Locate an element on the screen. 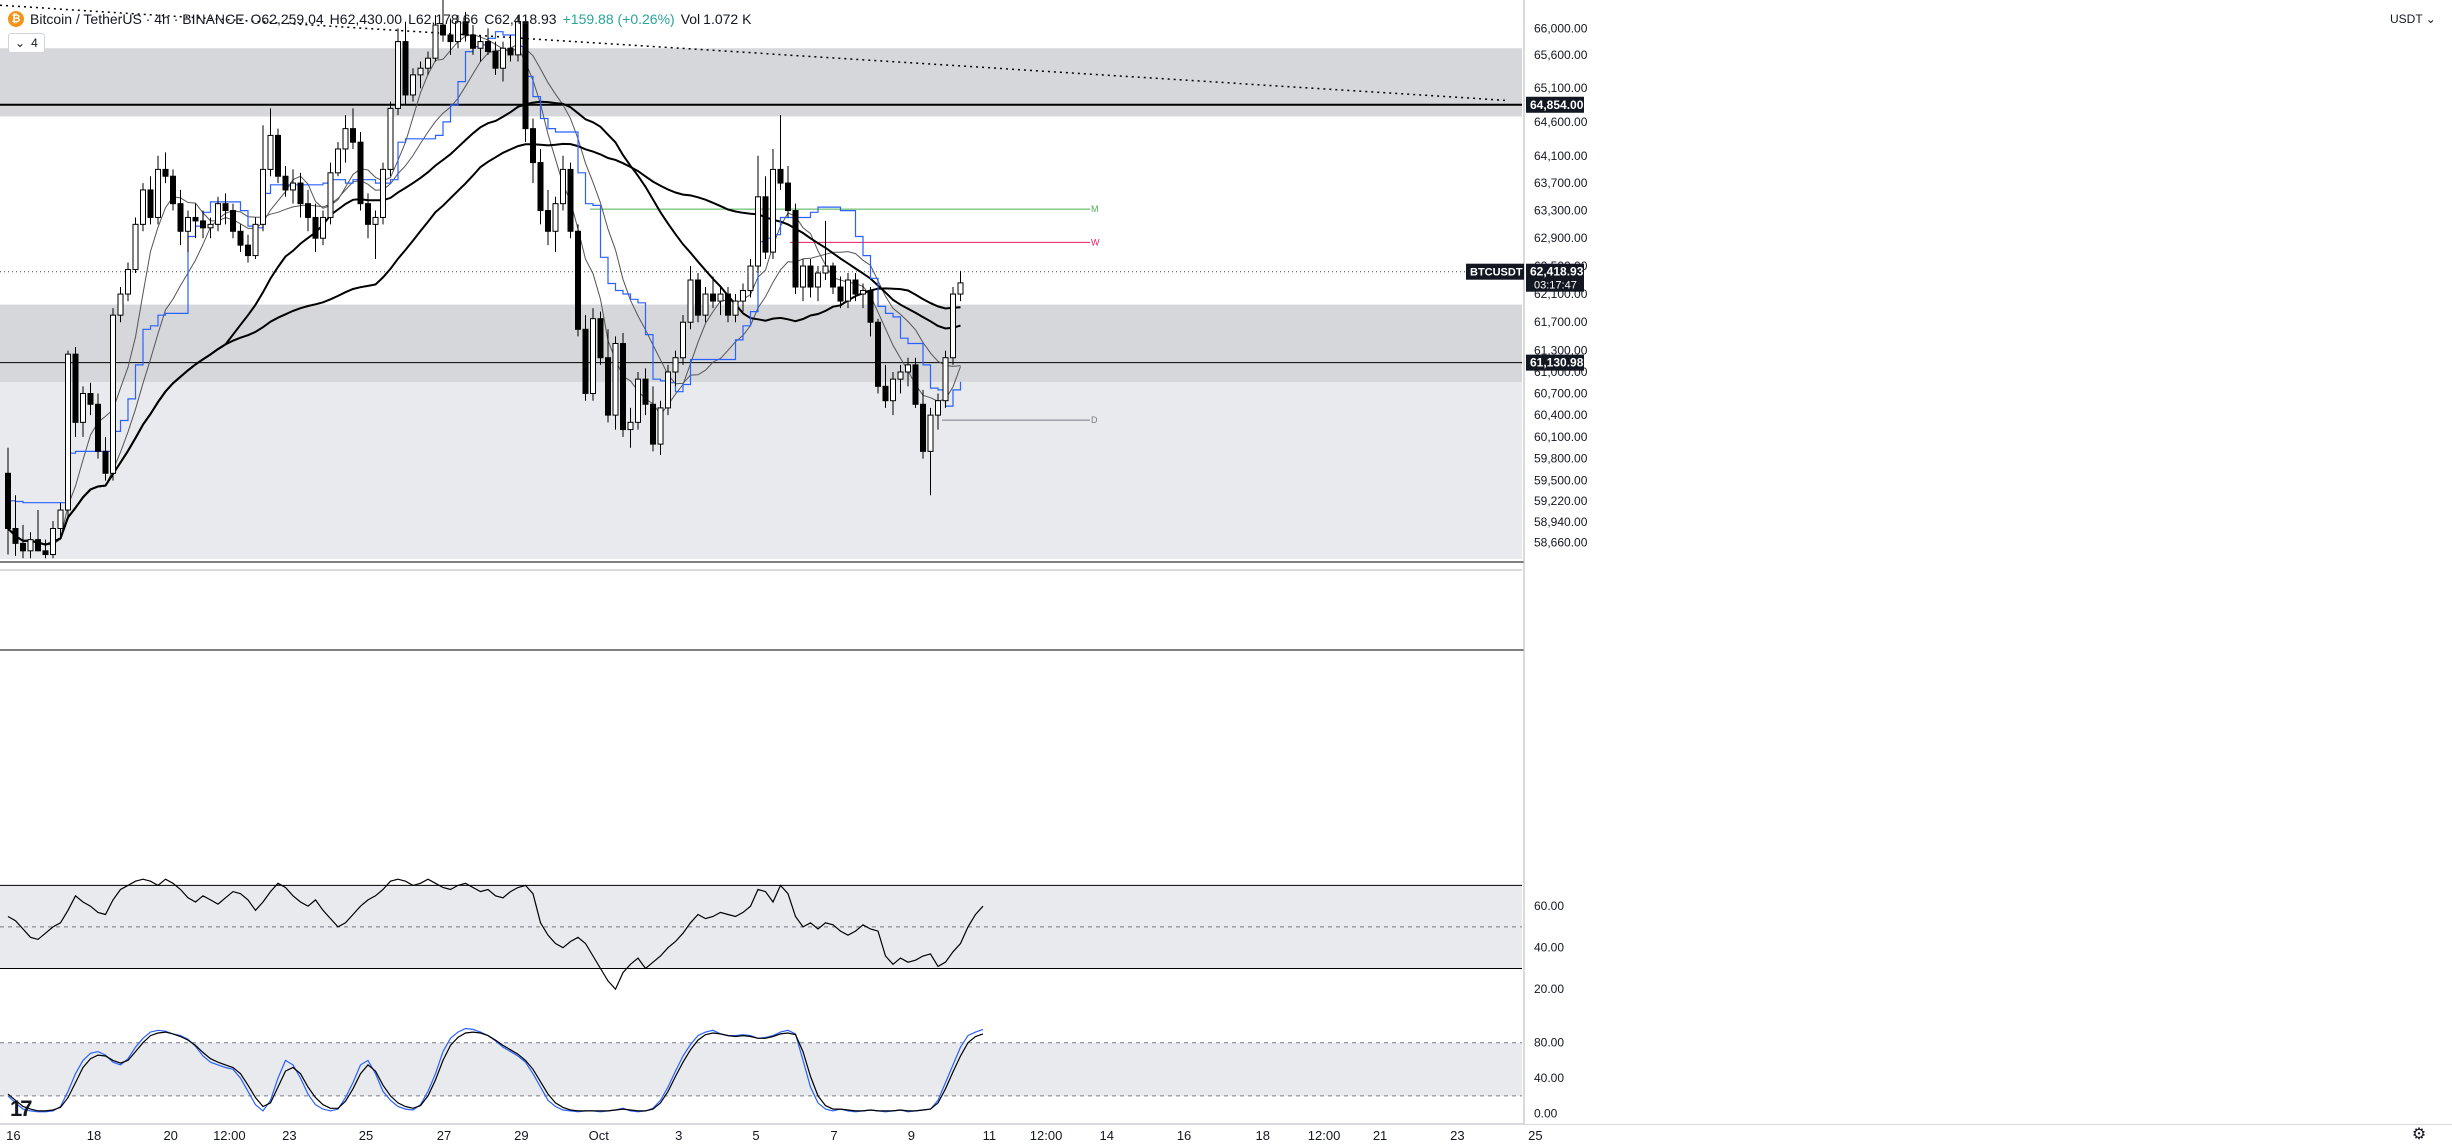 The width and height of the screenshot is (2452, 1148). price-tick-label: 58,940.00 is located at coordinates (1561, 522).